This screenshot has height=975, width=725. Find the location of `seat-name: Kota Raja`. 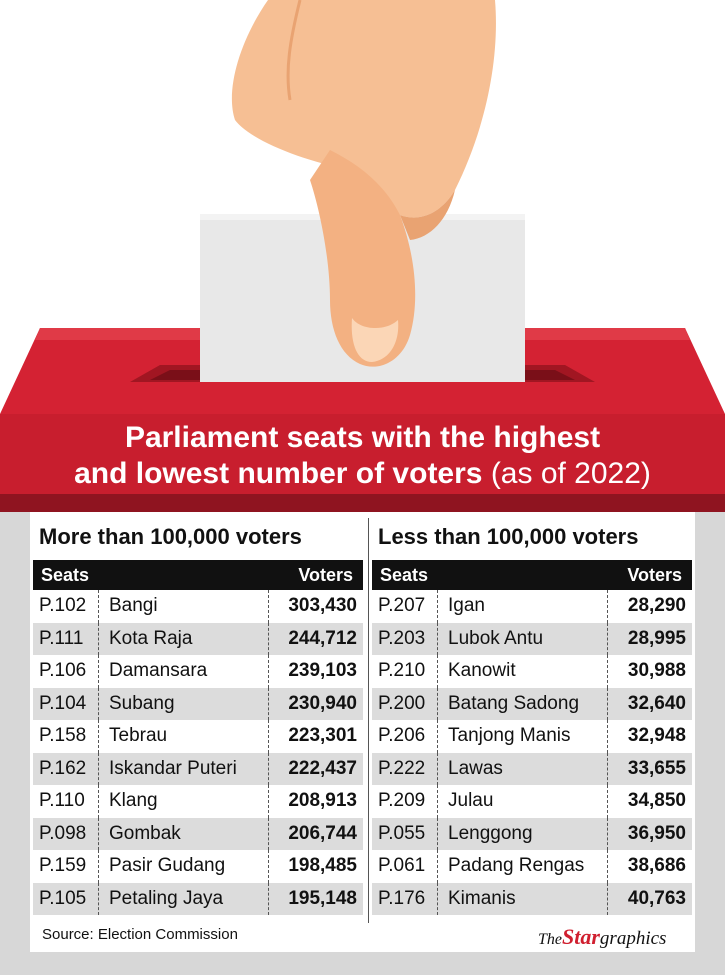

seat-name: Kota Raja is located at coordinates (184, 638).